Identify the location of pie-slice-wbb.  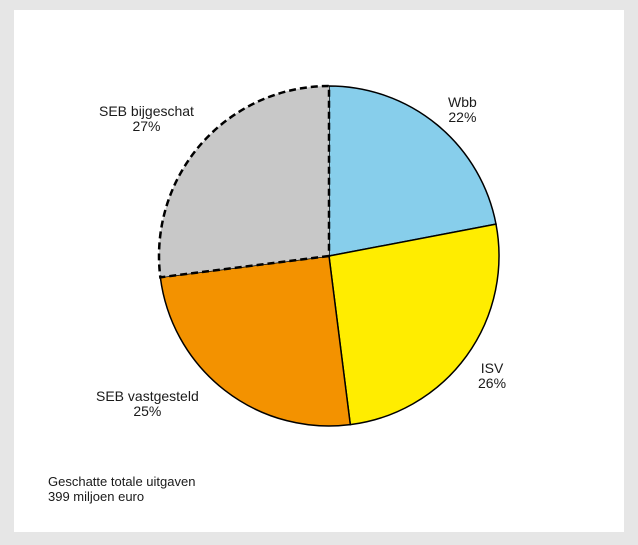
(412, 171).